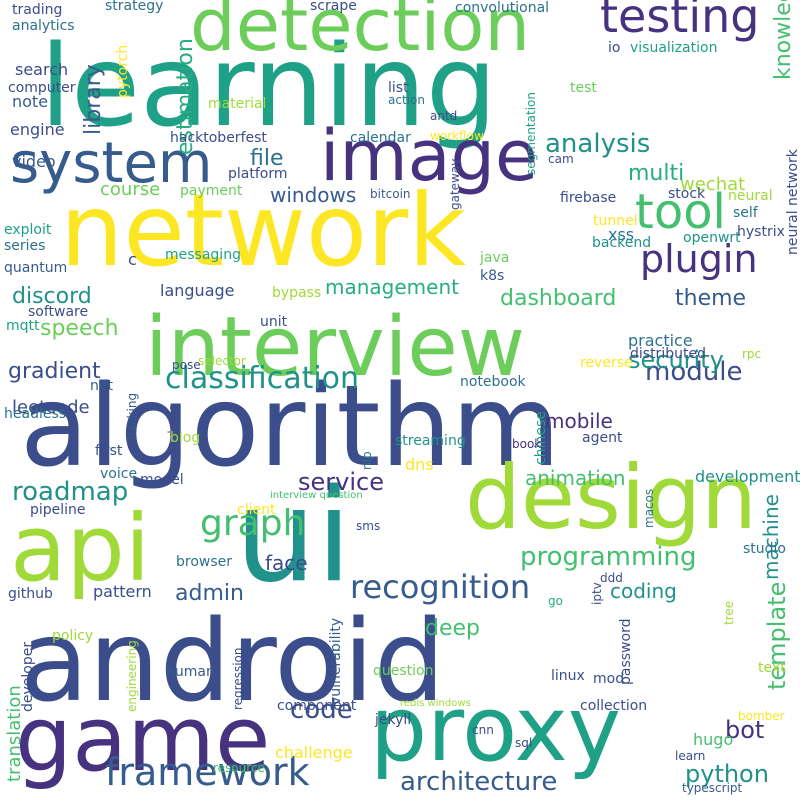 The height and width of the screenshot is (800, 800). What do you see at coordinates (597, 144) in the screenshot?
I see `cloud-word-analysis: analysis` at bounding box center [597, 144].